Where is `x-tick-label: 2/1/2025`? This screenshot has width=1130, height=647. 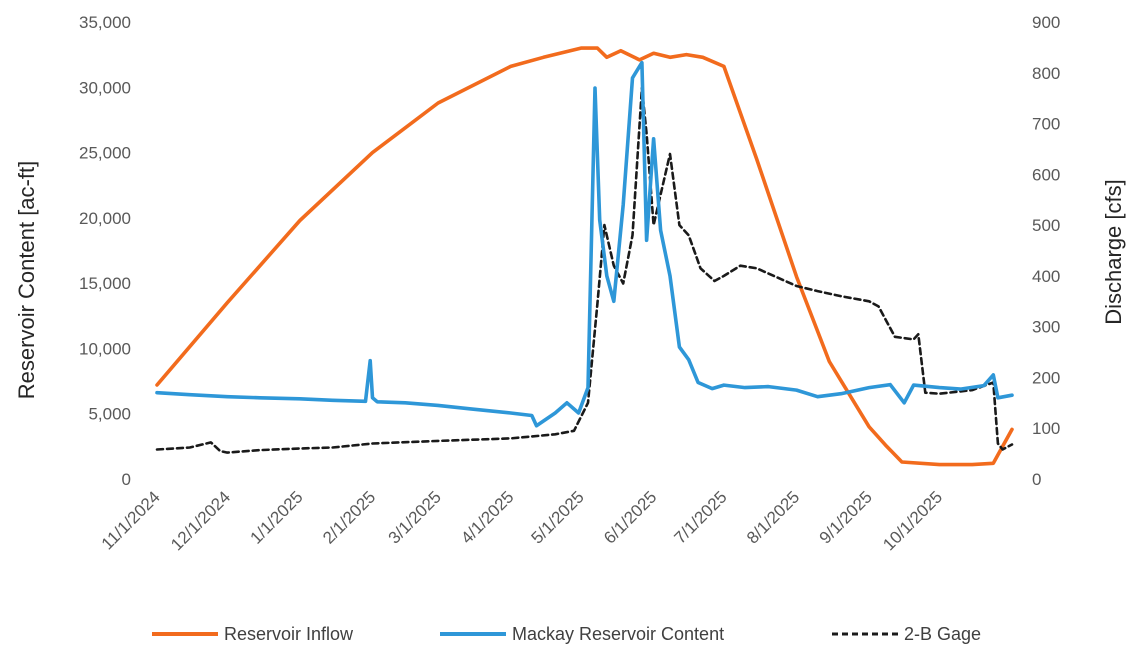
x-tick-label: 2/1/2025 is located at coordinates (349, 517).